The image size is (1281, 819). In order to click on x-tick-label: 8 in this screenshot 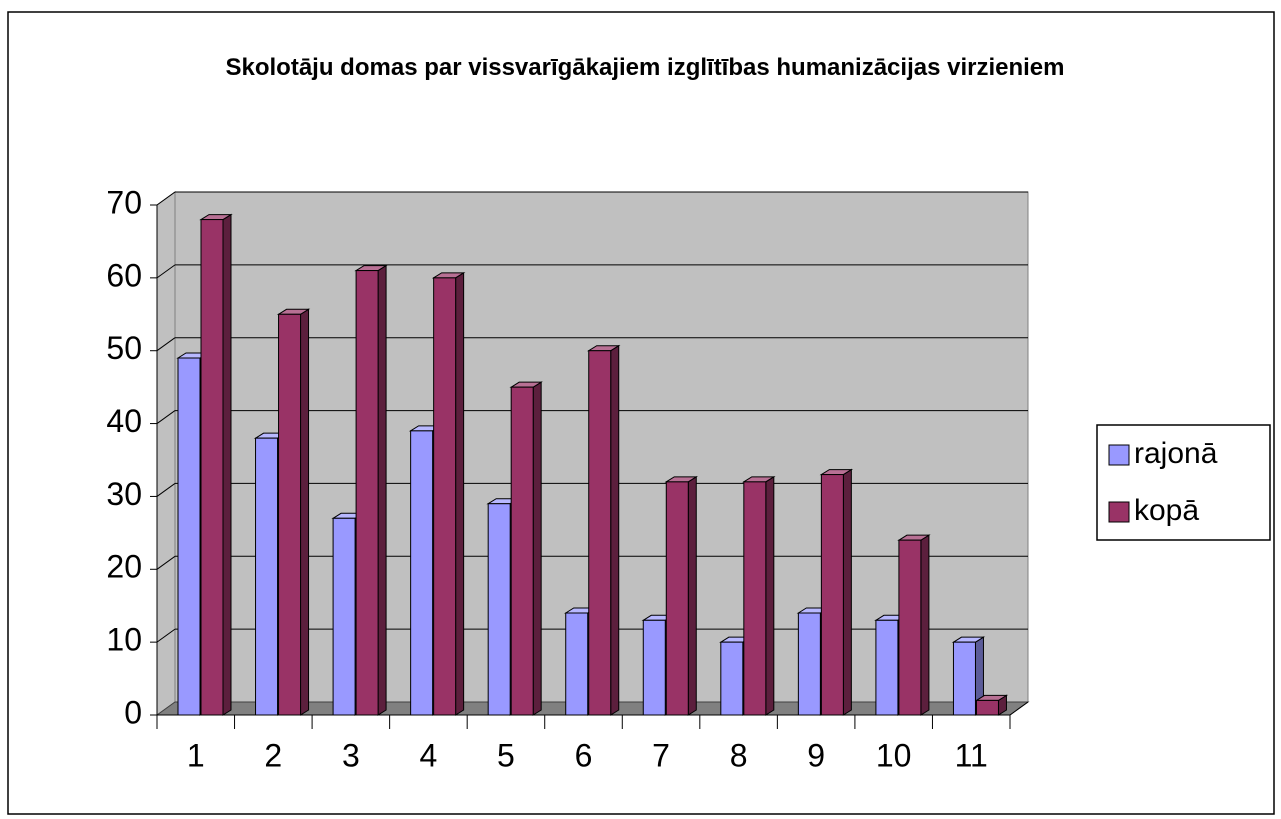, I will do `click(739, 755)`.